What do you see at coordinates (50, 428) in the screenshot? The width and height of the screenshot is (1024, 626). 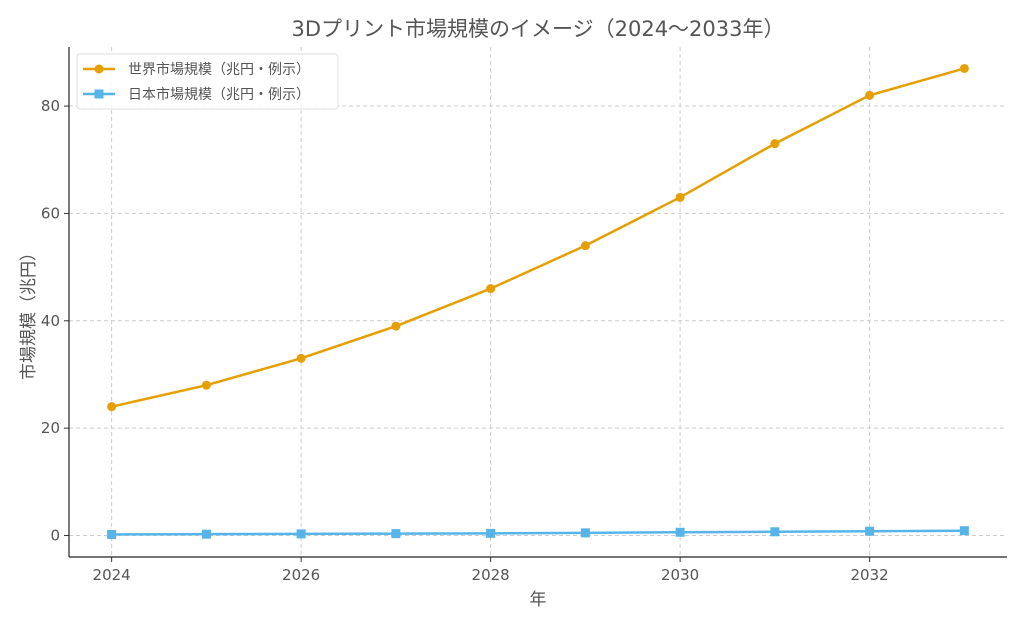 I see `y-tick-label: 20` at bounding box center [50, 428].